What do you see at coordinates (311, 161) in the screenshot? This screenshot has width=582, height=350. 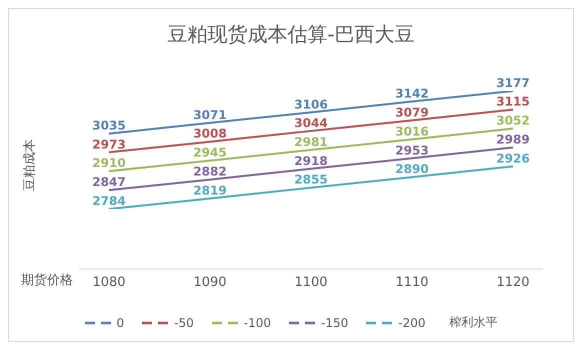 I see `data-label: 2918` at bounding box center [311, 161].